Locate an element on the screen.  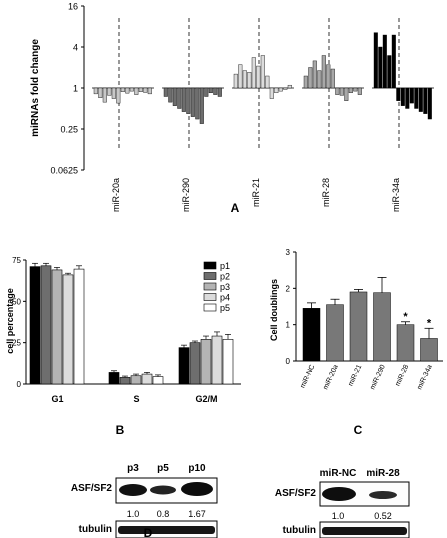
panel-a-x-tick-label: miR-28 is located at coordinates (326, 192).